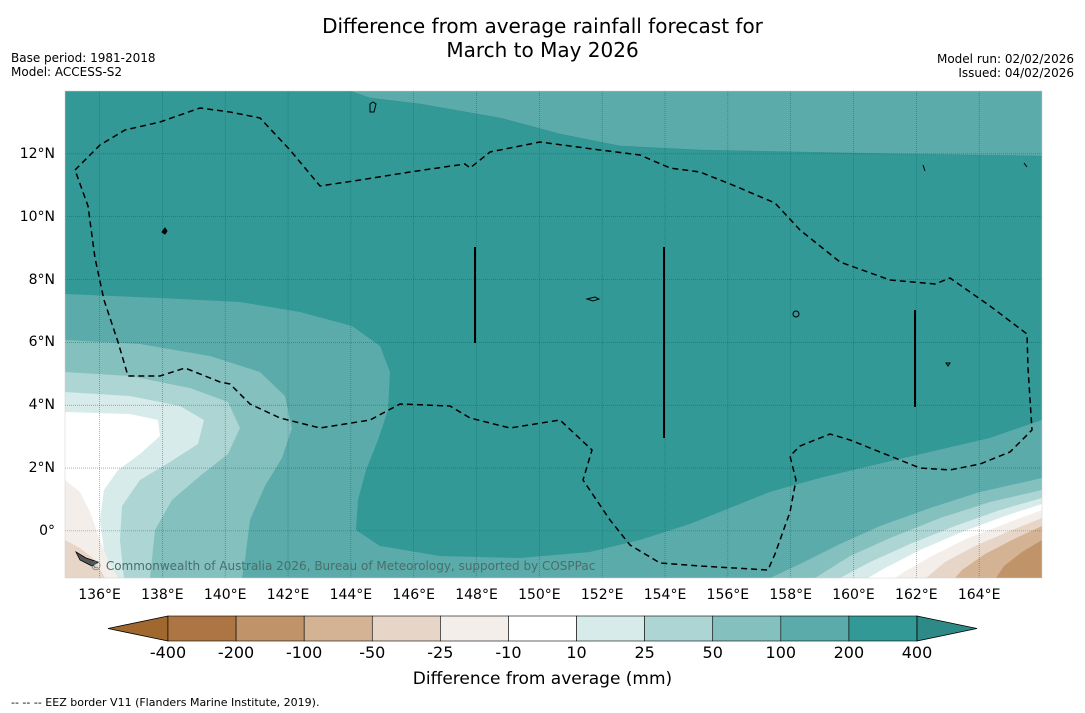 The image size is (1085, 713). Describe the element at coordinates (83, 58) in the screenshot. I see `base-period: Base period: 1981-2018` at that location.